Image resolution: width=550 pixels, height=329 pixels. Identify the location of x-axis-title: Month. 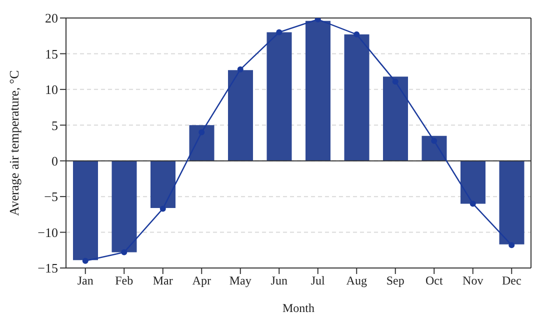
(298, 308).